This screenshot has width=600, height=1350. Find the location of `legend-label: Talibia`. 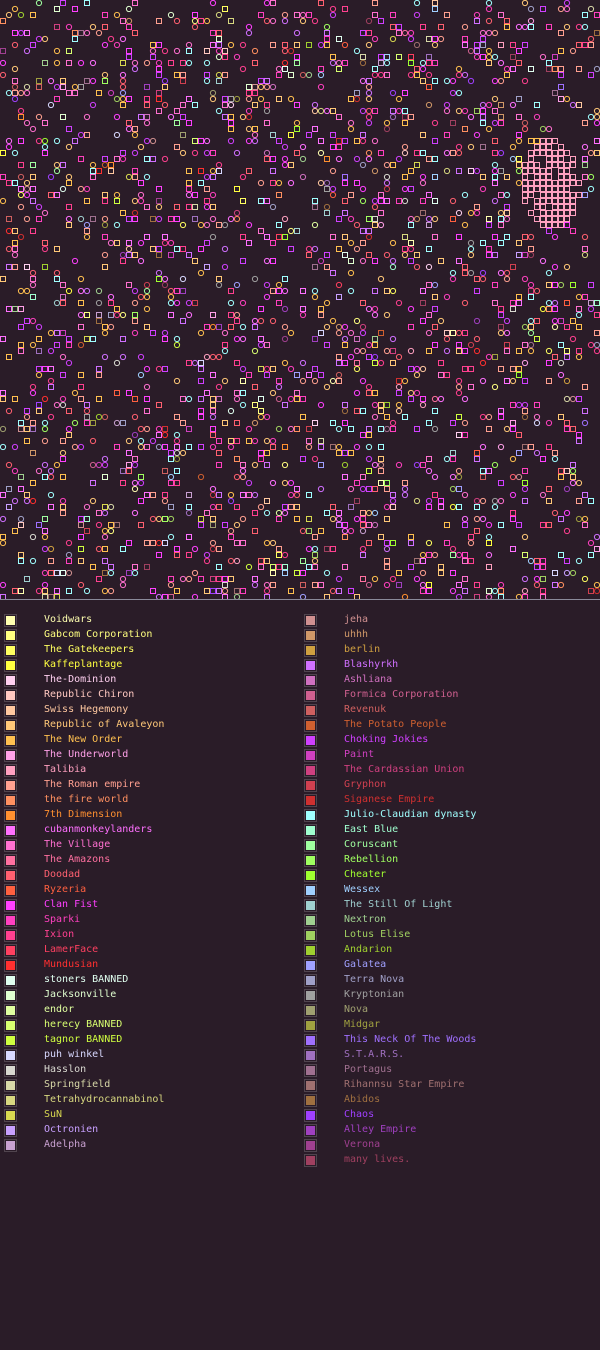

legend-label: Talibia is located at coordinates (65, 769).